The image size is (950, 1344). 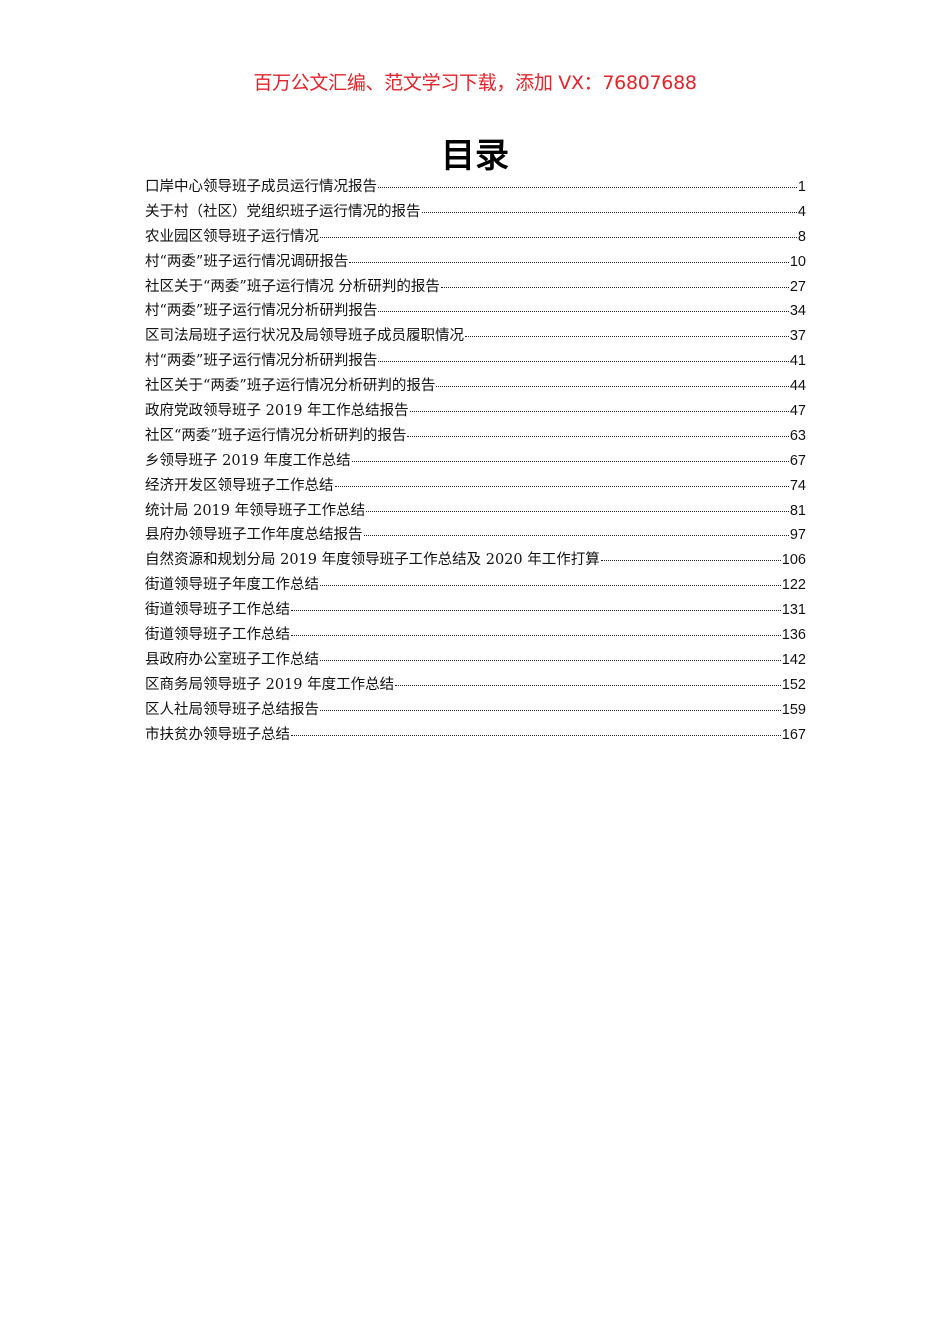 I want to click on toc-entry-title: 经济开发区领导班子工作总结, so click(x=239, y=485).